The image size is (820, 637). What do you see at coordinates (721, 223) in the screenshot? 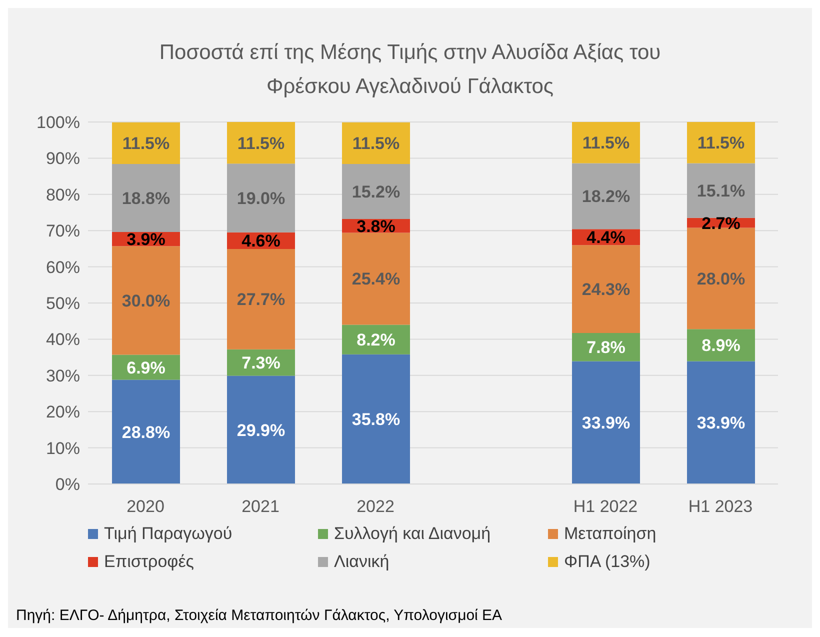
I see `data-label: 2.7%` at bounding box center [721, 223].